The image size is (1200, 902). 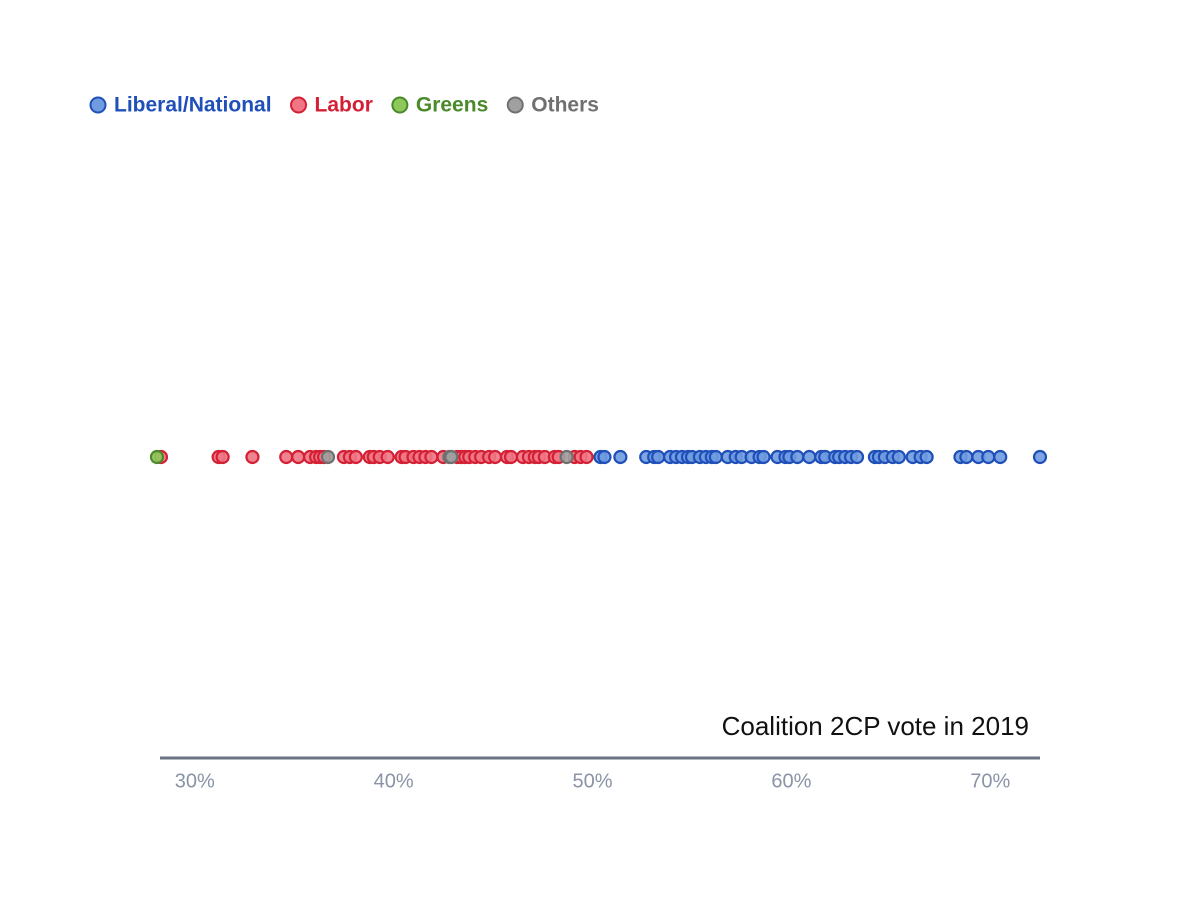 I want to click on x-tick-label: 50%, so click(x=593, y=781).